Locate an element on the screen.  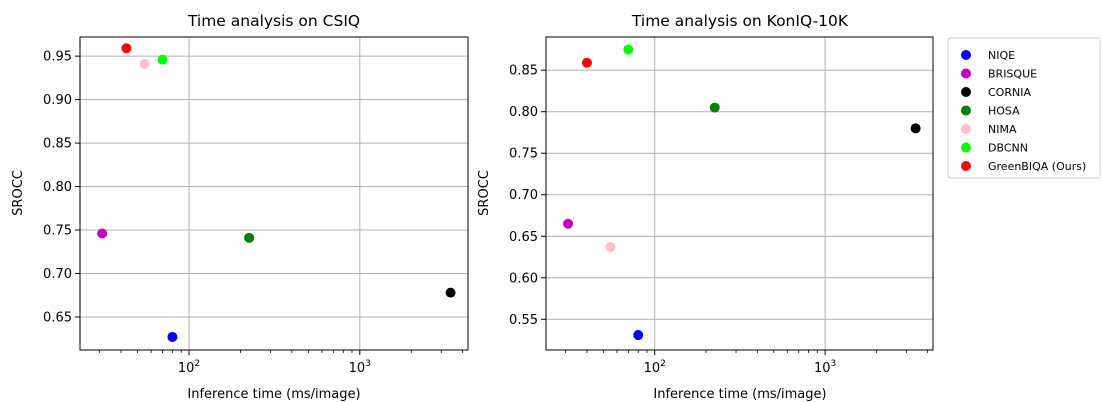
y-tick-label: 0.60 is located at coordinates (523, 278).